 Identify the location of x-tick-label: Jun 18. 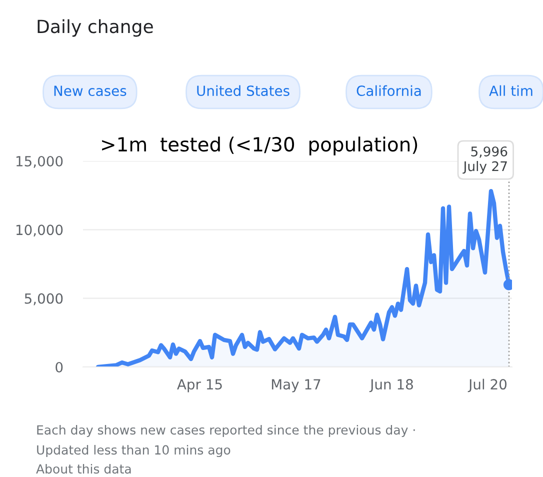
(391, 385).